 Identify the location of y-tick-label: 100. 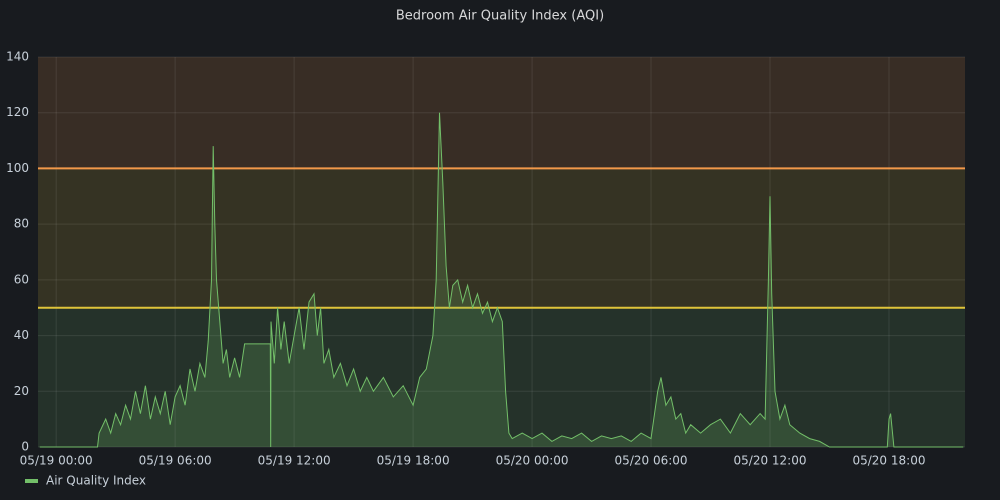
(17, 168).